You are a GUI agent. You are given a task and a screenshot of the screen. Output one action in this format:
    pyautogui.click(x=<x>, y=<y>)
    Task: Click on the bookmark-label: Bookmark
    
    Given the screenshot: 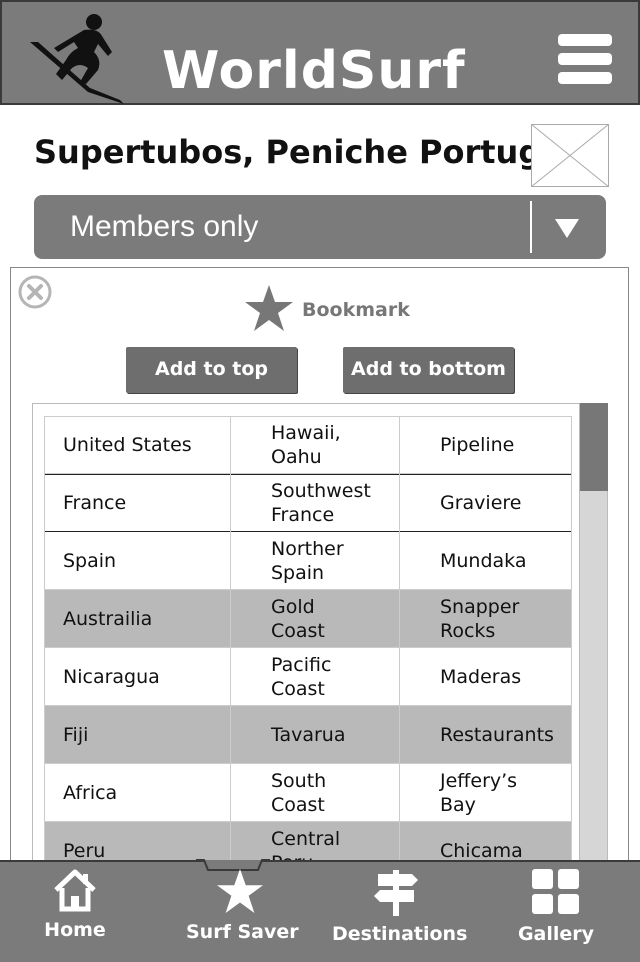 What is the action you would take?
    pyautogui.click(x=356, y=310)
    